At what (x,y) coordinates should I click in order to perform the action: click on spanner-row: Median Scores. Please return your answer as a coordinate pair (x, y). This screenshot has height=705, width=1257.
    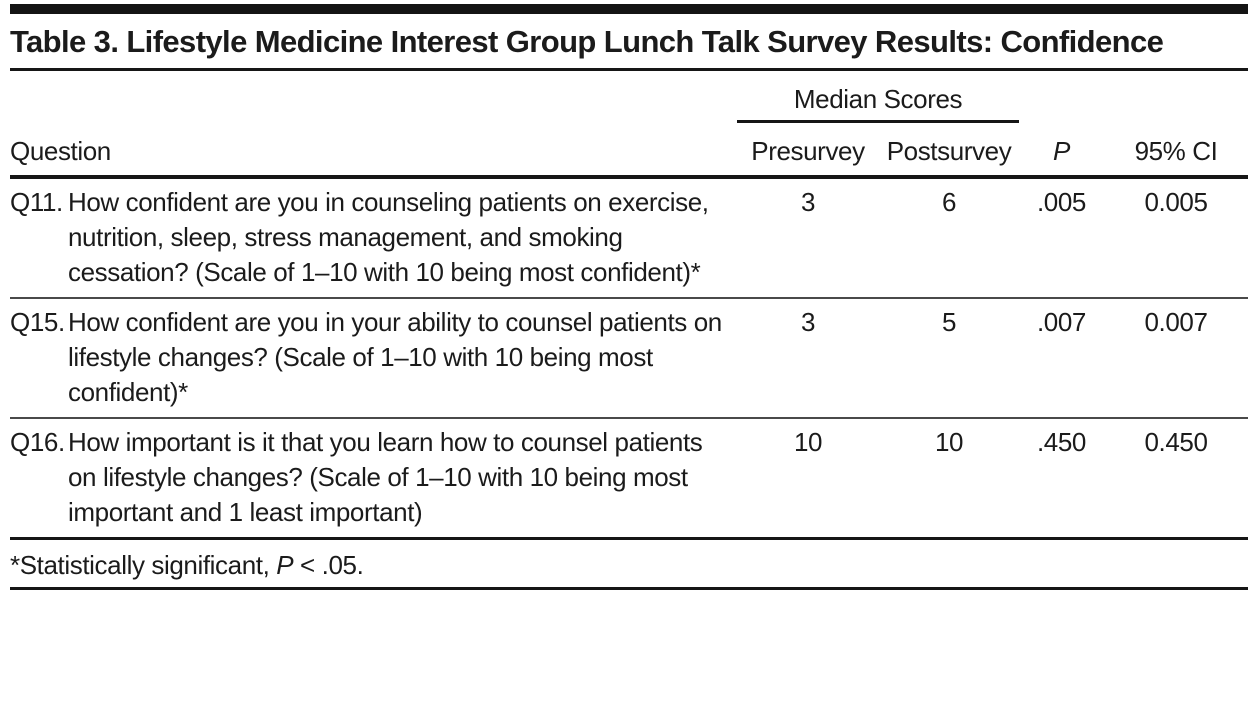
    Looking at the image, I should click on (629, 97).